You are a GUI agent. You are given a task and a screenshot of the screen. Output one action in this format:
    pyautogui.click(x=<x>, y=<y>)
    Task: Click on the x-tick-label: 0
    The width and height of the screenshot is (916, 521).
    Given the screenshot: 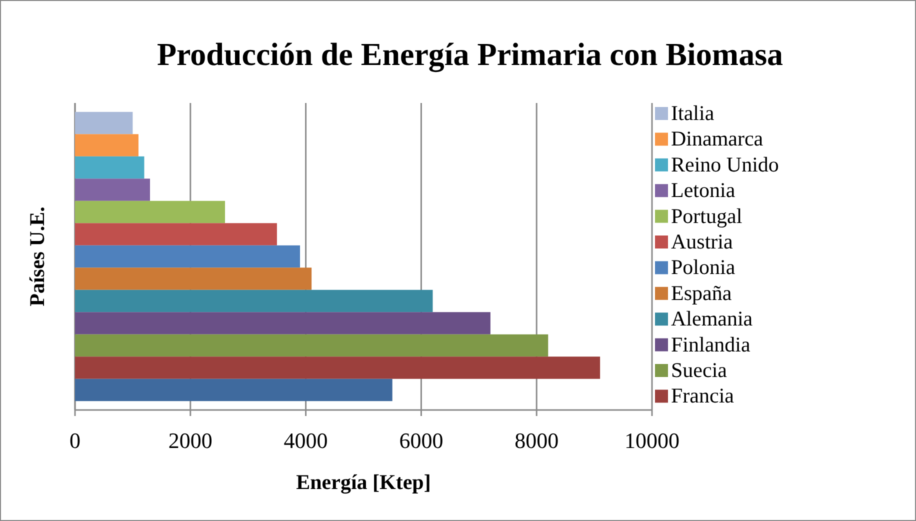 What is the action you would take?
    pyautogui.click(x=75, y=440)
    